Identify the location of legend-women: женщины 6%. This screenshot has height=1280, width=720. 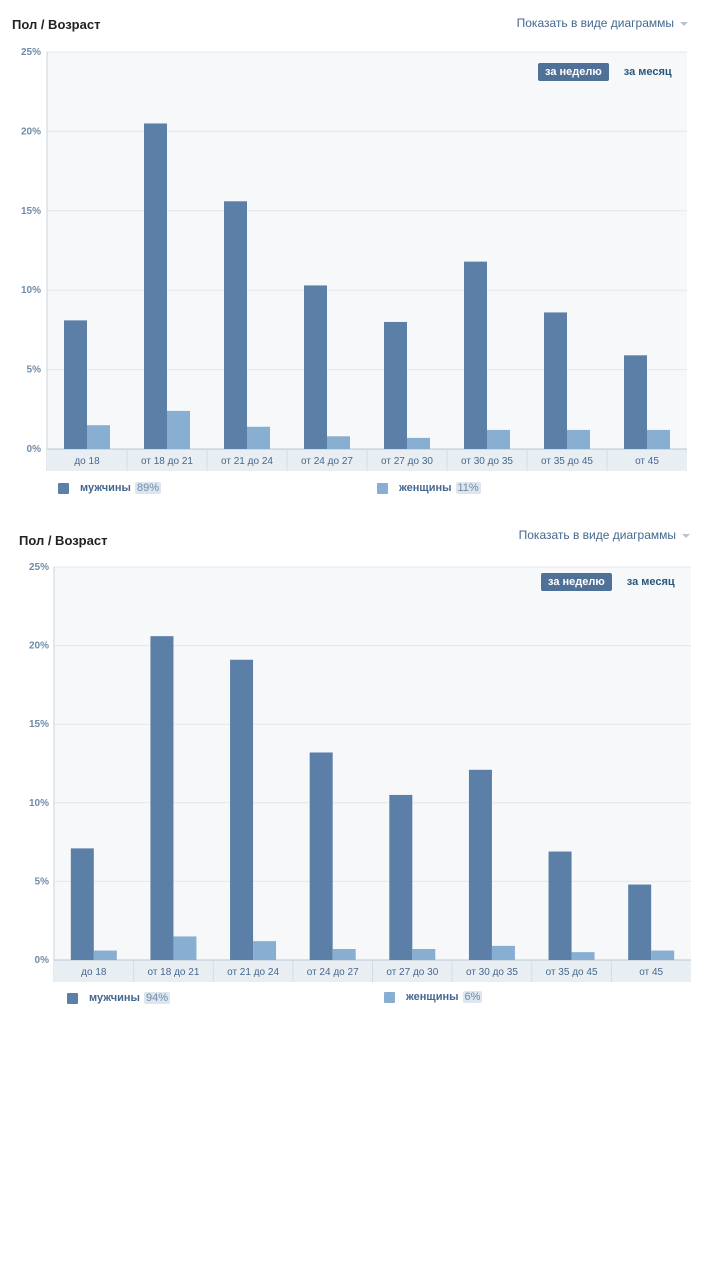
(433, 997).